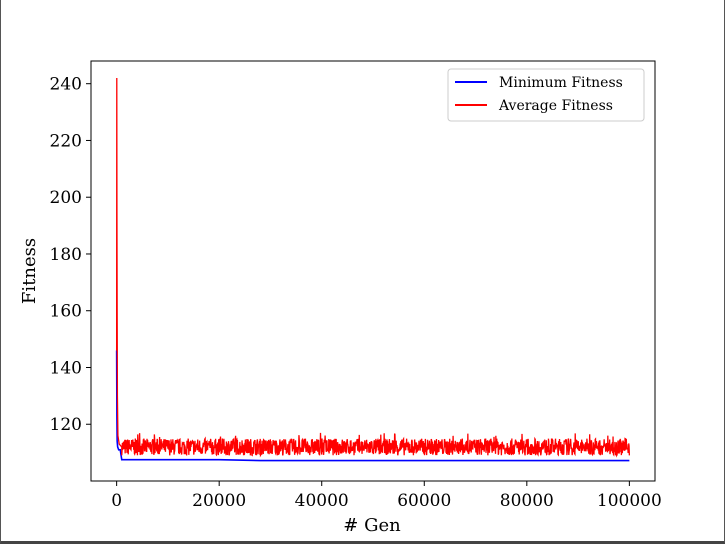 The image size is (725, 544). Describe the element at coordinates (372, 525) in the screenshot. I see `x-axis-label: # Gen` at that location.